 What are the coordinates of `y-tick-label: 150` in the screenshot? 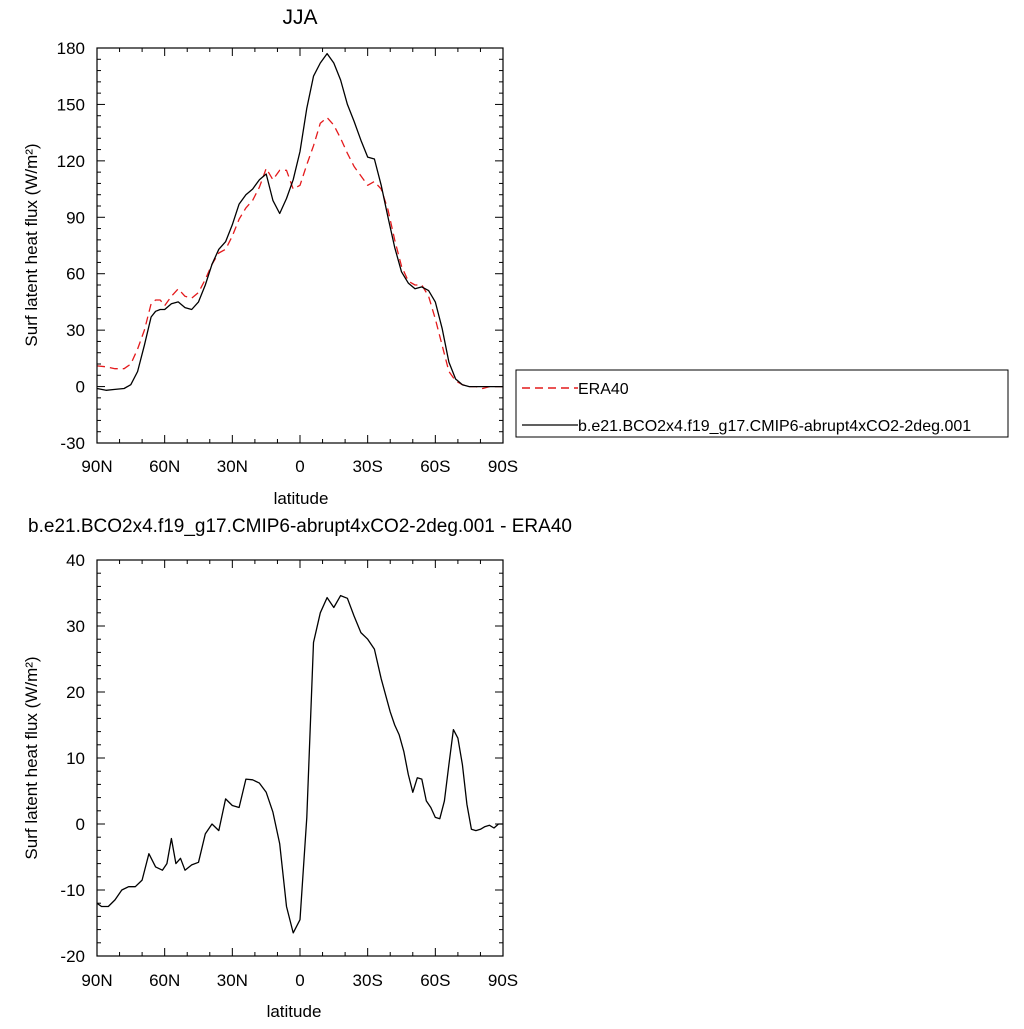 It's located at (71, 104).